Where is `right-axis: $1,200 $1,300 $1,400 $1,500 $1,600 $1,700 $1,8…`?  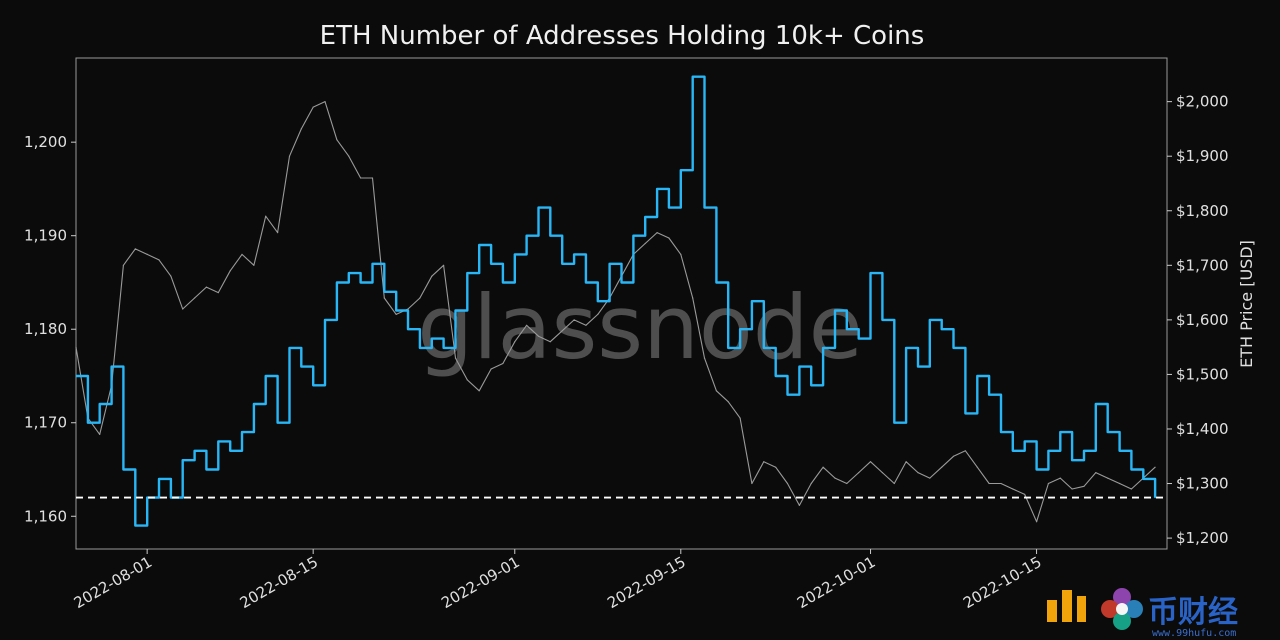
right-axis: $1,200 $1,300 $1,400 $1,500 $1,600 $1,700 $1,8… is located at coordinates (1198, 320).